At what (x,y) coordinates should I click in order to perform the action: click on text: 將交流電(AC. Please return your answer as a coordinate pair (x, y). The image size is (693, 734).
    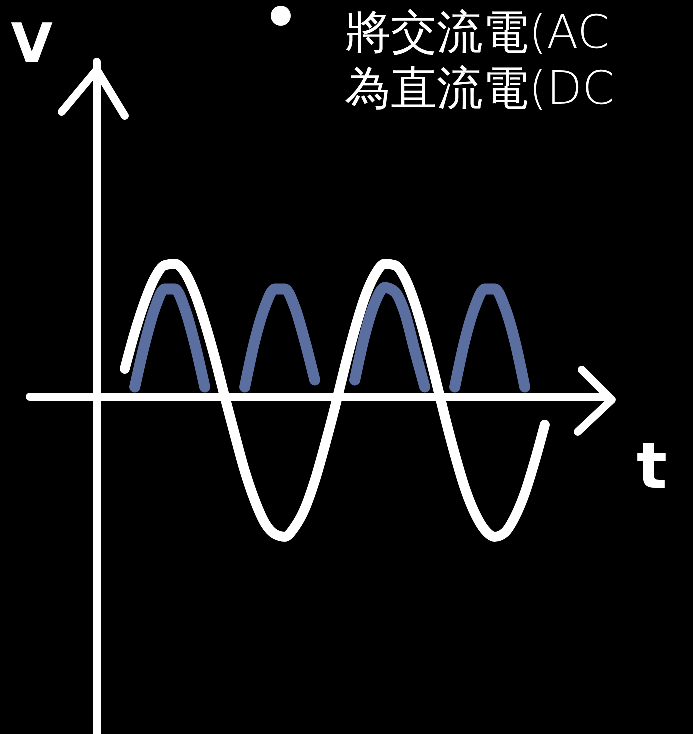
    Looking at the image, I should click on (477, 32).